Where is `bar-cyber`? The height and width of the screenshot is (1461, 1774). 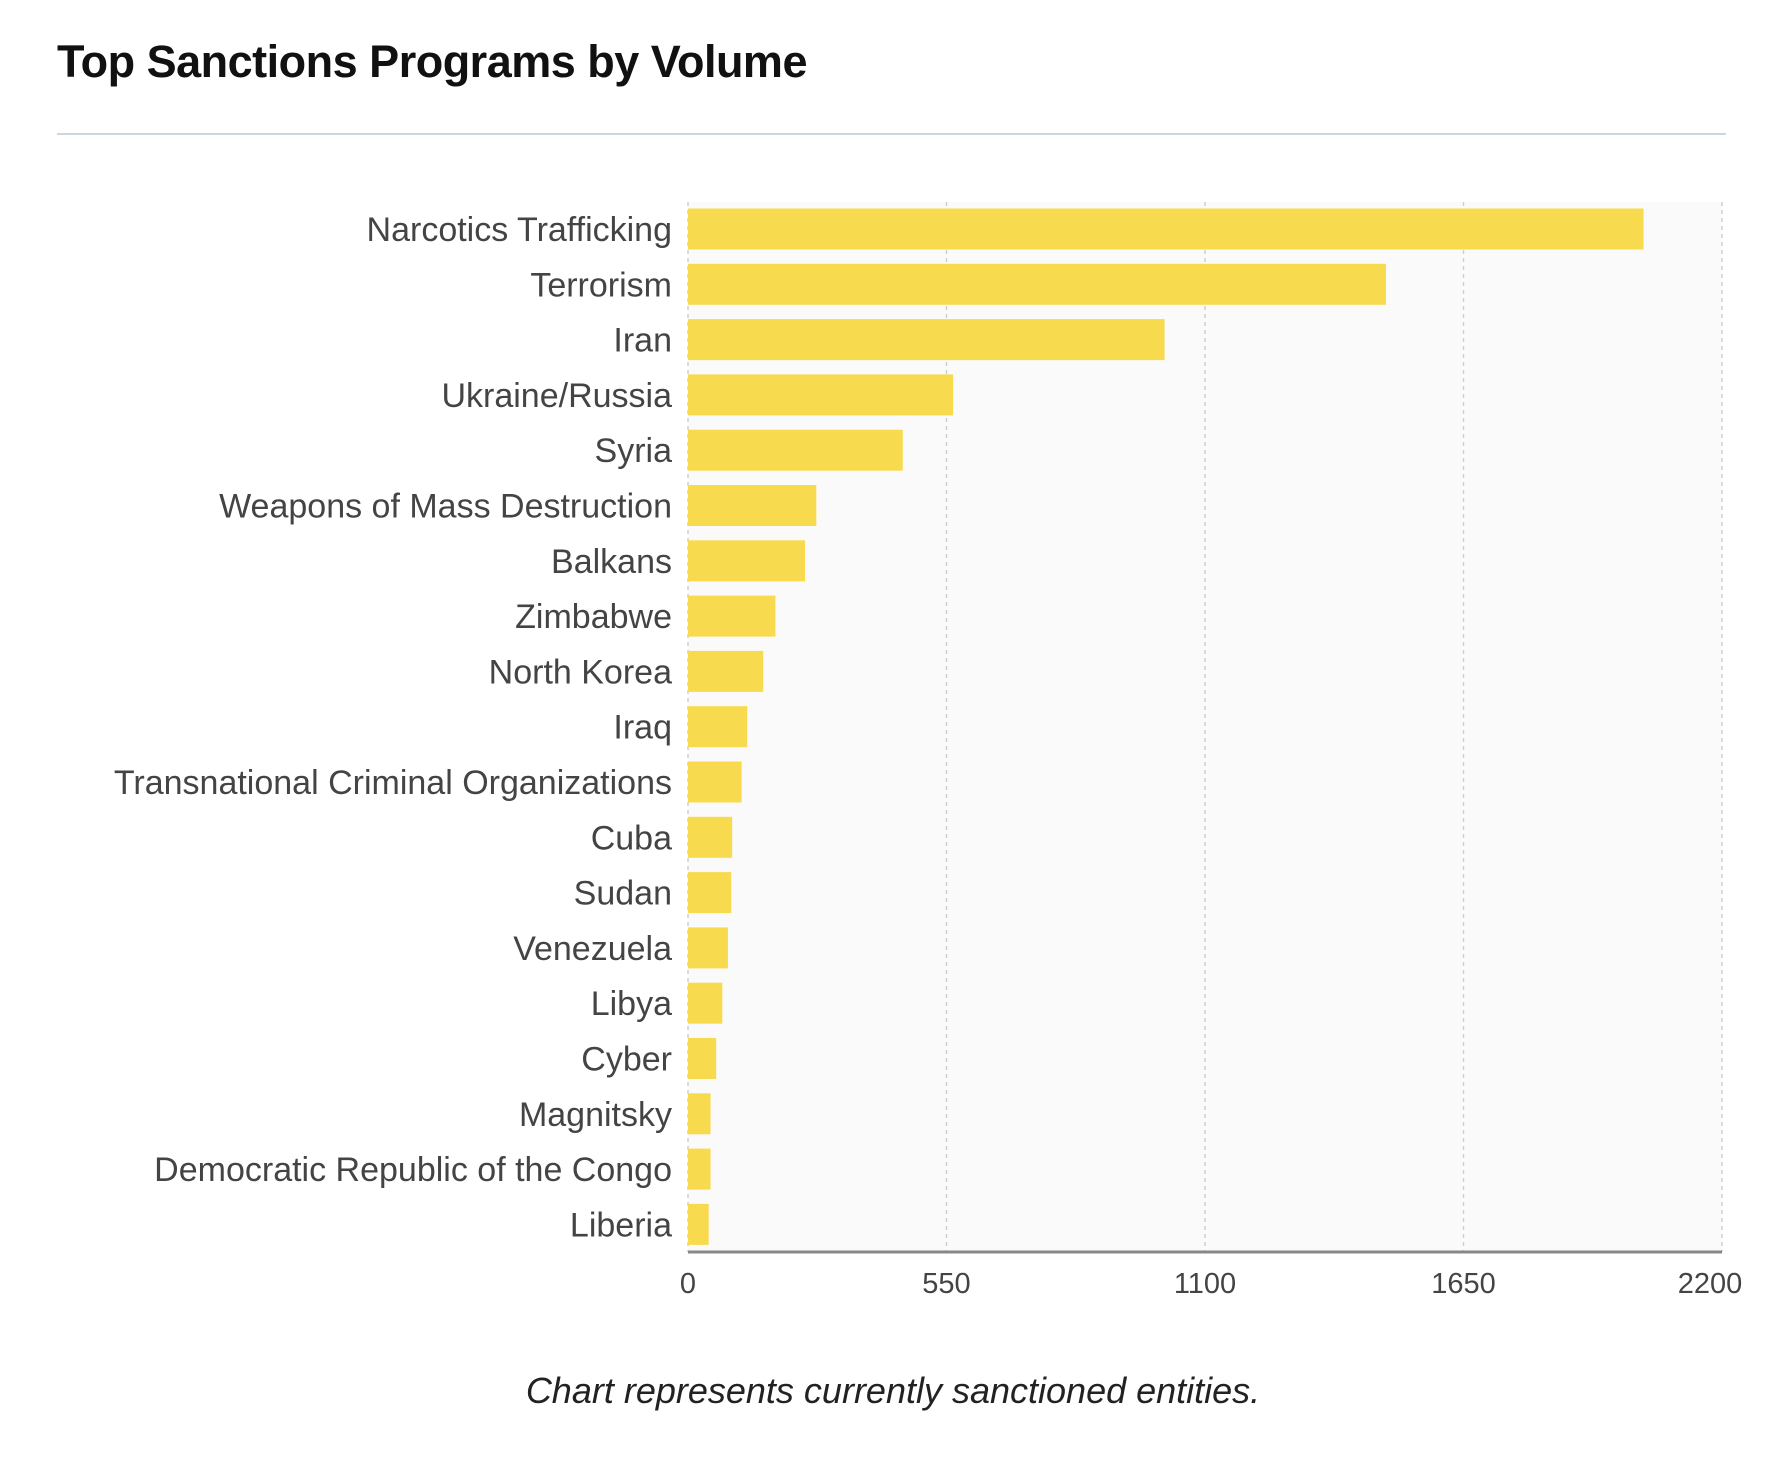 bar-cyber is located at coordinates (702, 1058).